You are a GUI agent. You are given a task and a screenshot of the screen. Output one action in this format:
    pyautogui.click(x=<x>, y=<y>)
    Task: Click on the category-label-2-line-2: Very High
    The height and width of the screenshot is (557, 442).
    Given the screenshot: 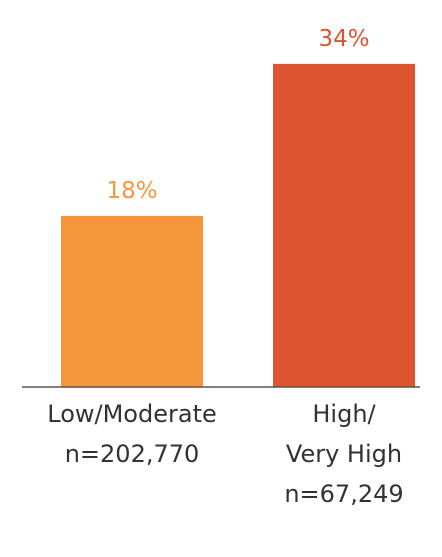 What is the action you would take?
    pyautogui.click(x=344, y=454)
    